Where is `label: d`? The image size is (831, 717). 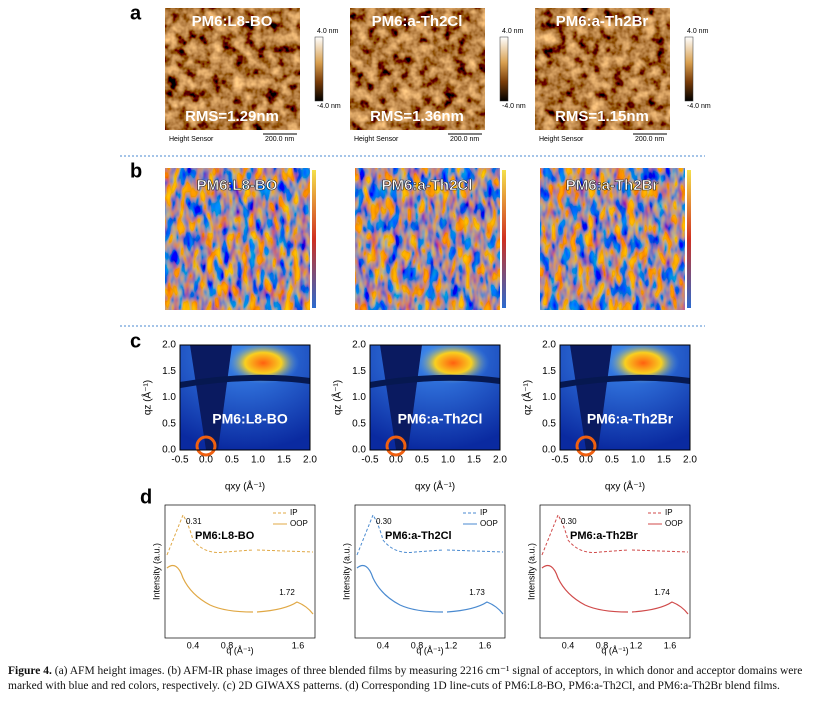
label: d is located at coordinates (146, 497).